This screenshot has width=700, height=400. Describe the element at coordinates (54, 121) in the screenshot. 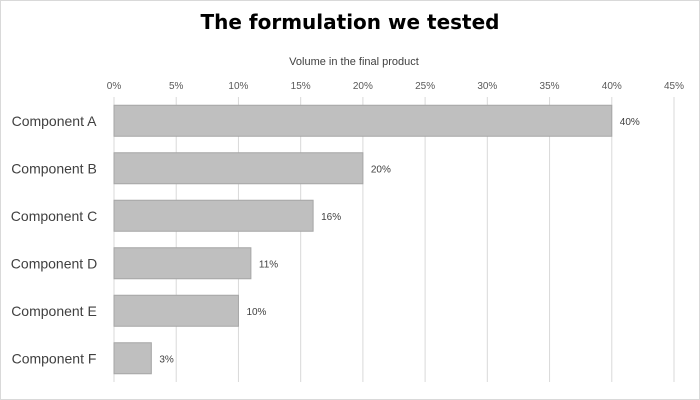

I see `category-label: Component A` at that location.